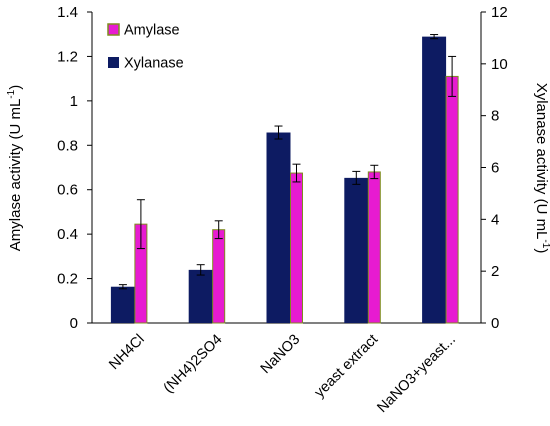 The width and height of the screenshot is (550, 426). What do you see at coordinates (145, 47) in the screenshot?
I see `legend: Amylase Xylanase` at bounding box center [145, 47].